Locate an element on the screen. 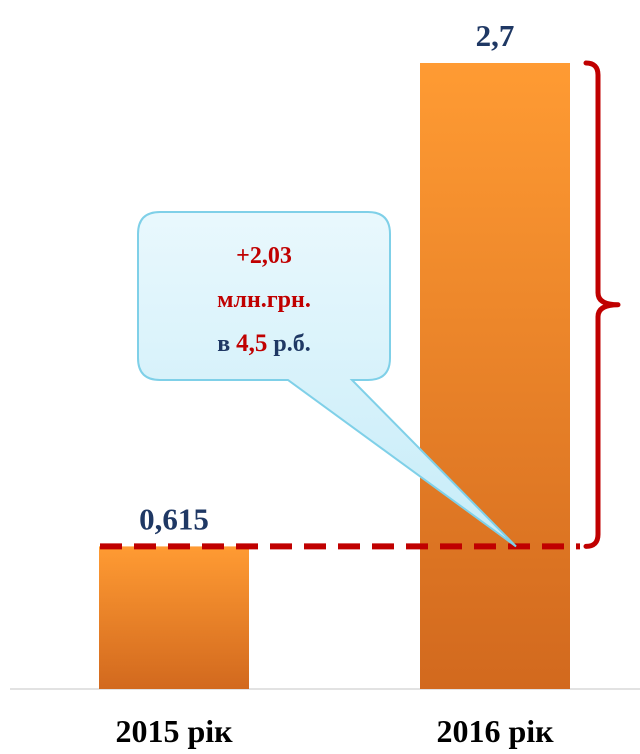  value-label-1: 0,615 is located at coordinates (174, 518).